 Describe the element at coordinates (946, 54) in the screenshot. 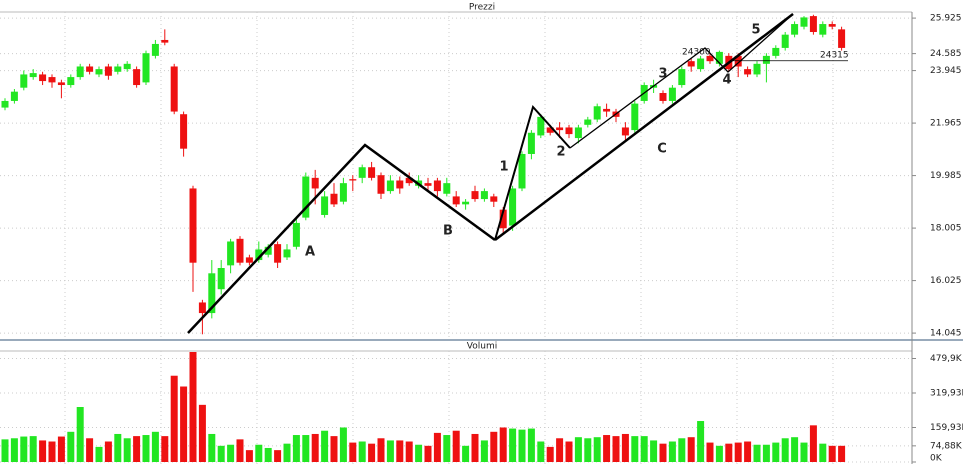

I see `y-tick-label: 24.585` at that location.